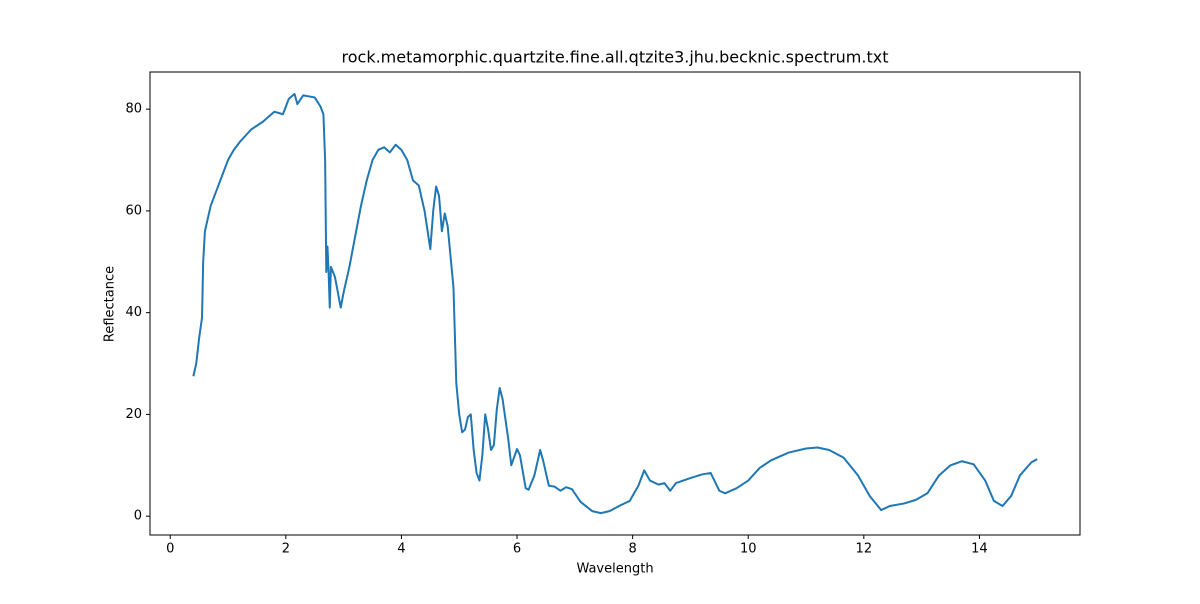 The height and width of the screenshot is (604, 1200). I want to click on x-axis-label: Wavelength, so click(614, 569).